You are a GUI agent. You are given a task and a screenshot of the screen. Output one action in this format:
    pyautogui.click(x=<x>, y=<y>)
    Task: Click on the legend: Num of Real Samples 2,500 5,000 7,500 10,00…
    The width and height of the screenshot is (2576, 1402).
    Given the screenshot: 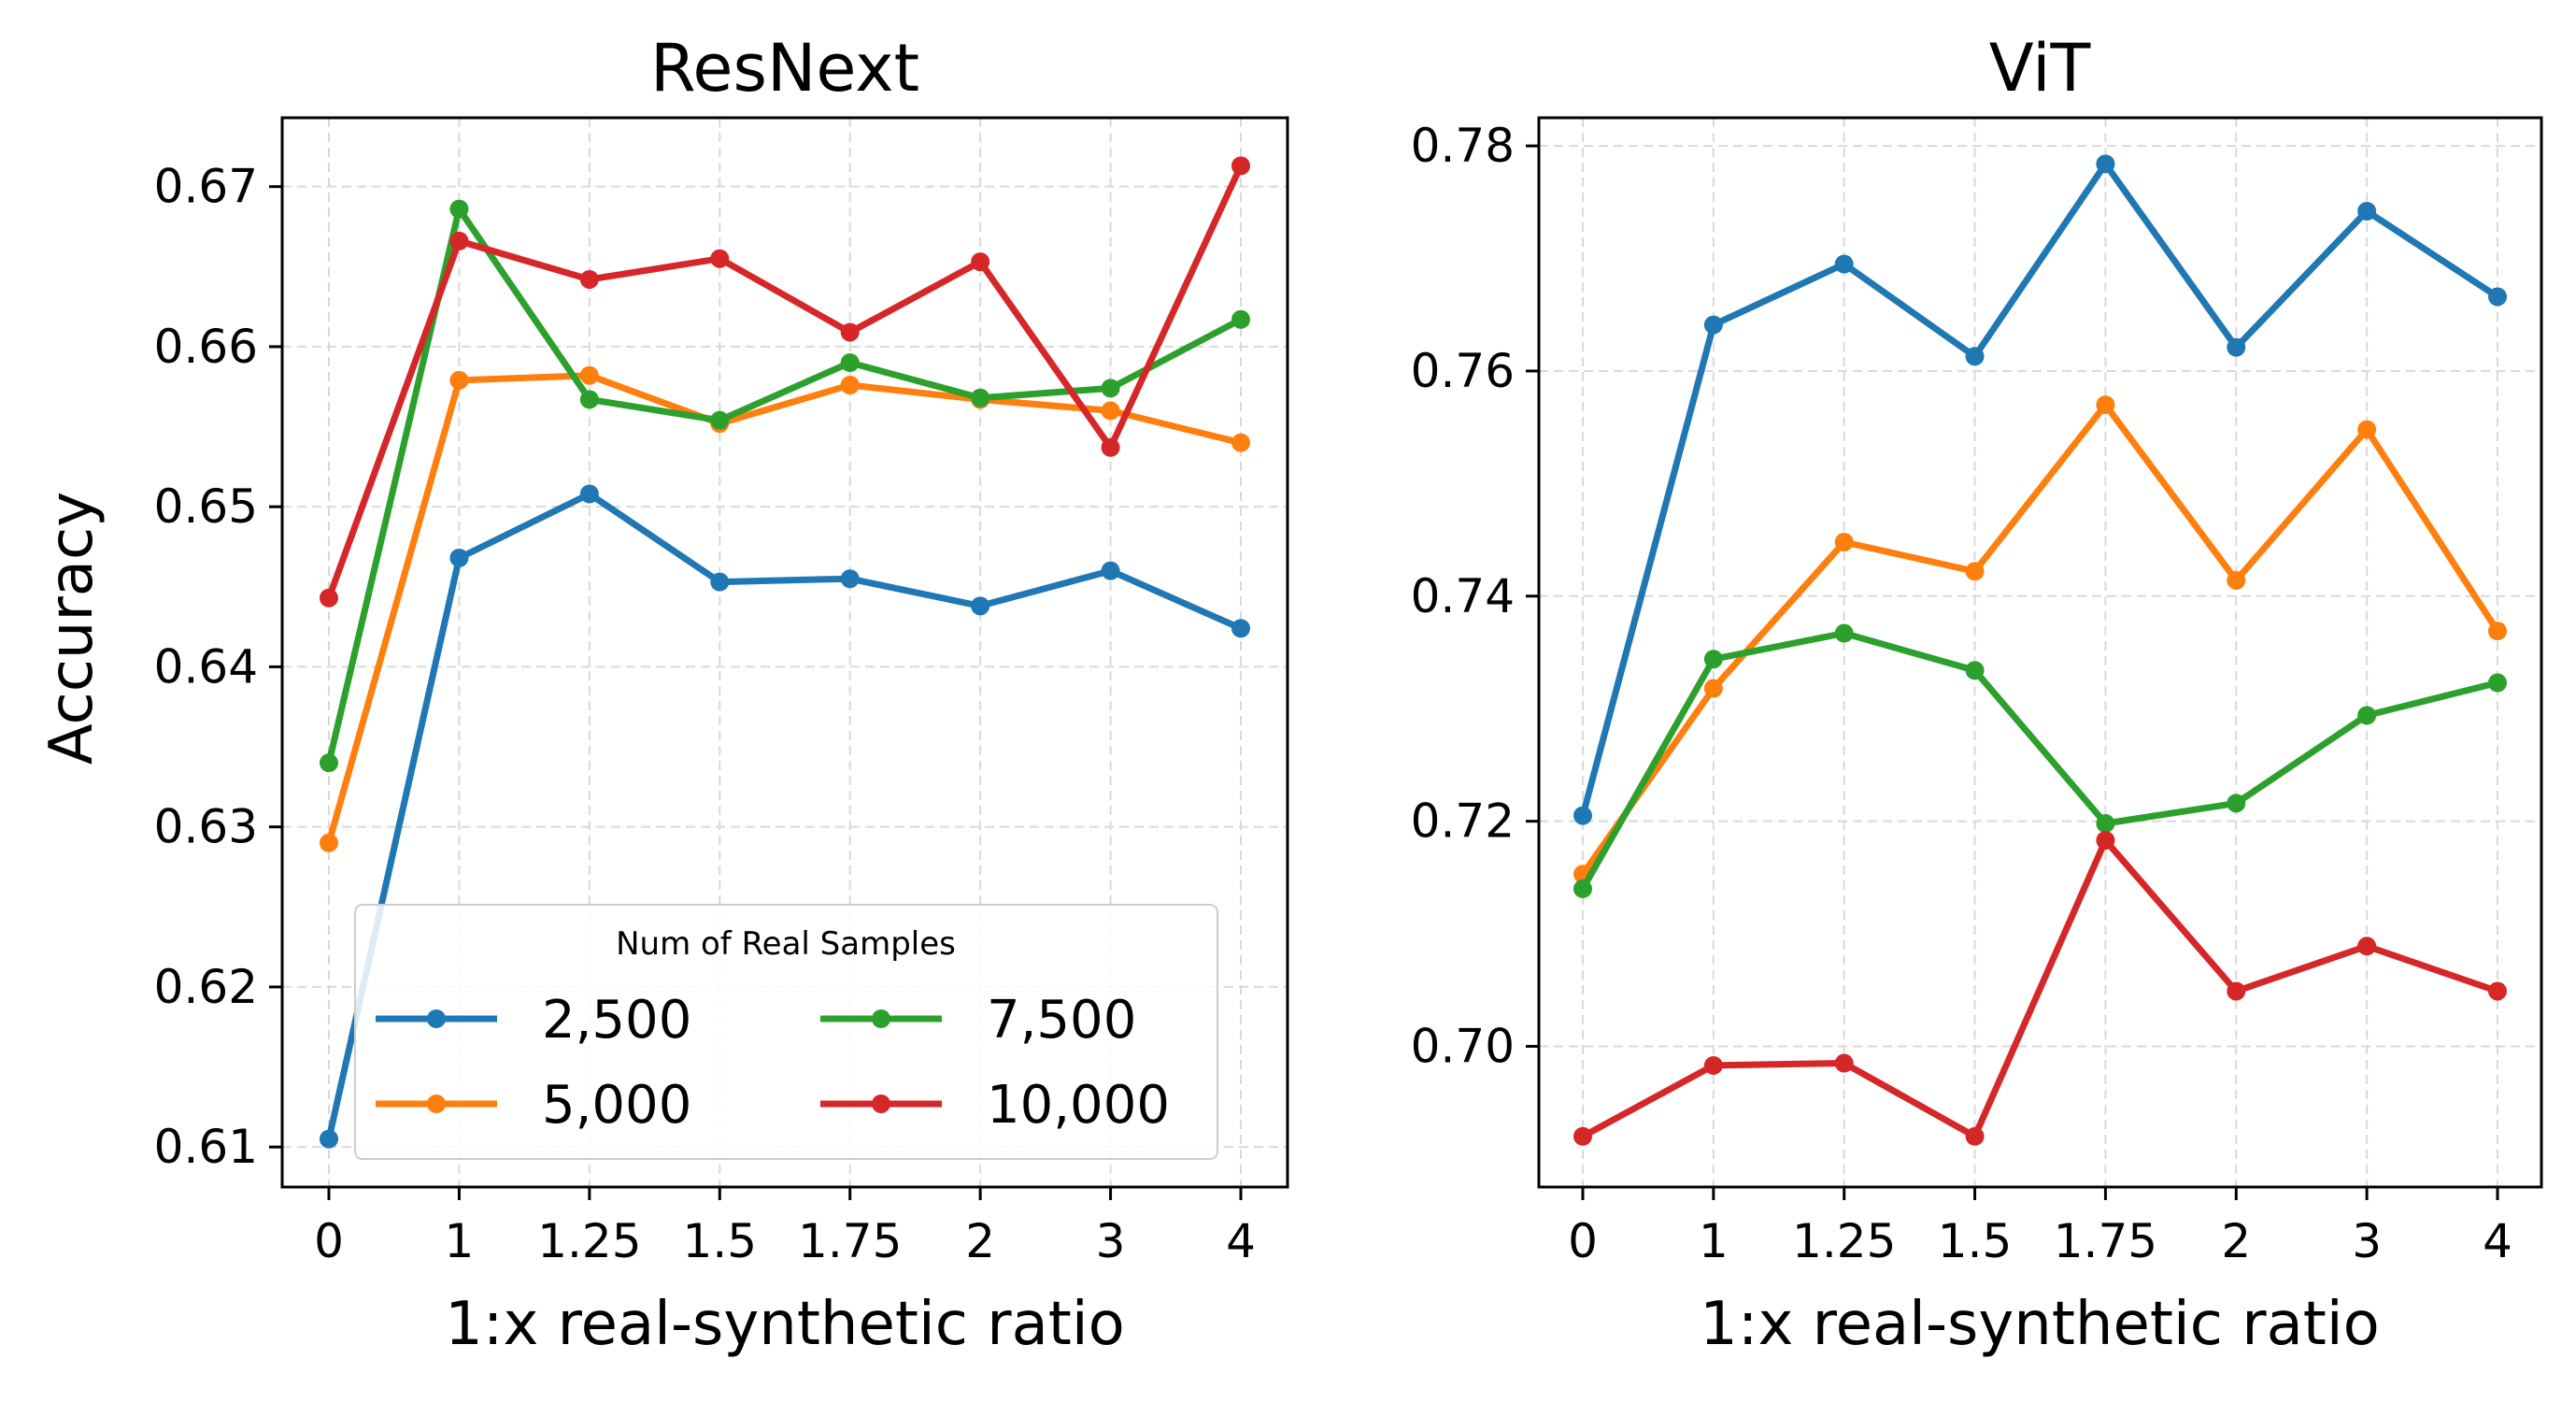 What is the action you would take?
    pyautogui.click(x=786, y=1032)
    